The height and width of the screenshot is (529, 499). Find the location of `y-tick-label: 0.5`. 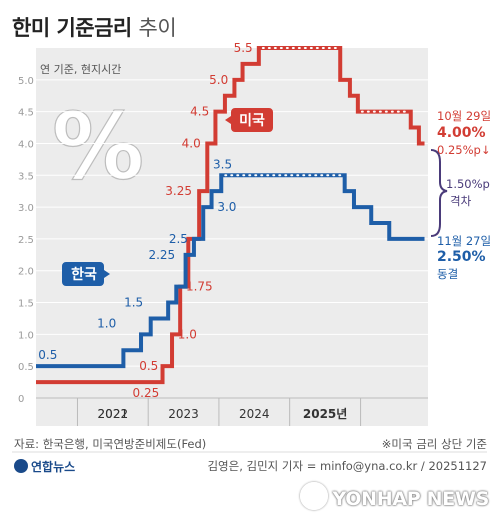

y-tick-label: 0.5 is located at coordinates (26, 367).